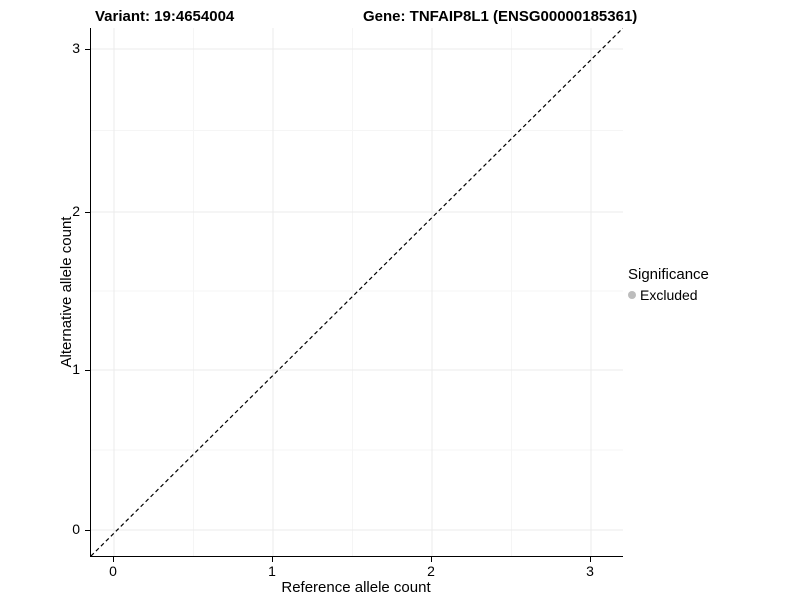 Image resolution: width=800 pixels, height=600 pixels. What do you see at coordinates (66, 292) in the screenshot?
I see `y-axis-title-text: Alternative allele count` at bounding box center [66, 292].